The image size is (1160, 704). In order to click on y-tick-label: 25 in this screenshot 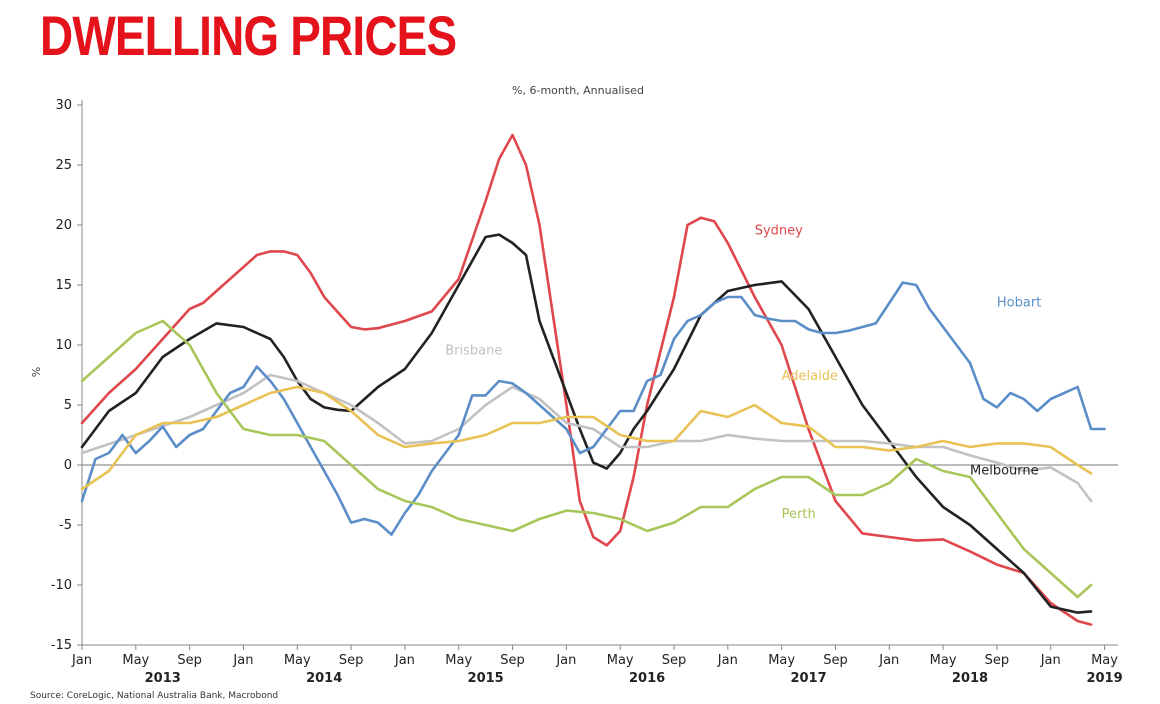, I will do `click(63, 165)`.